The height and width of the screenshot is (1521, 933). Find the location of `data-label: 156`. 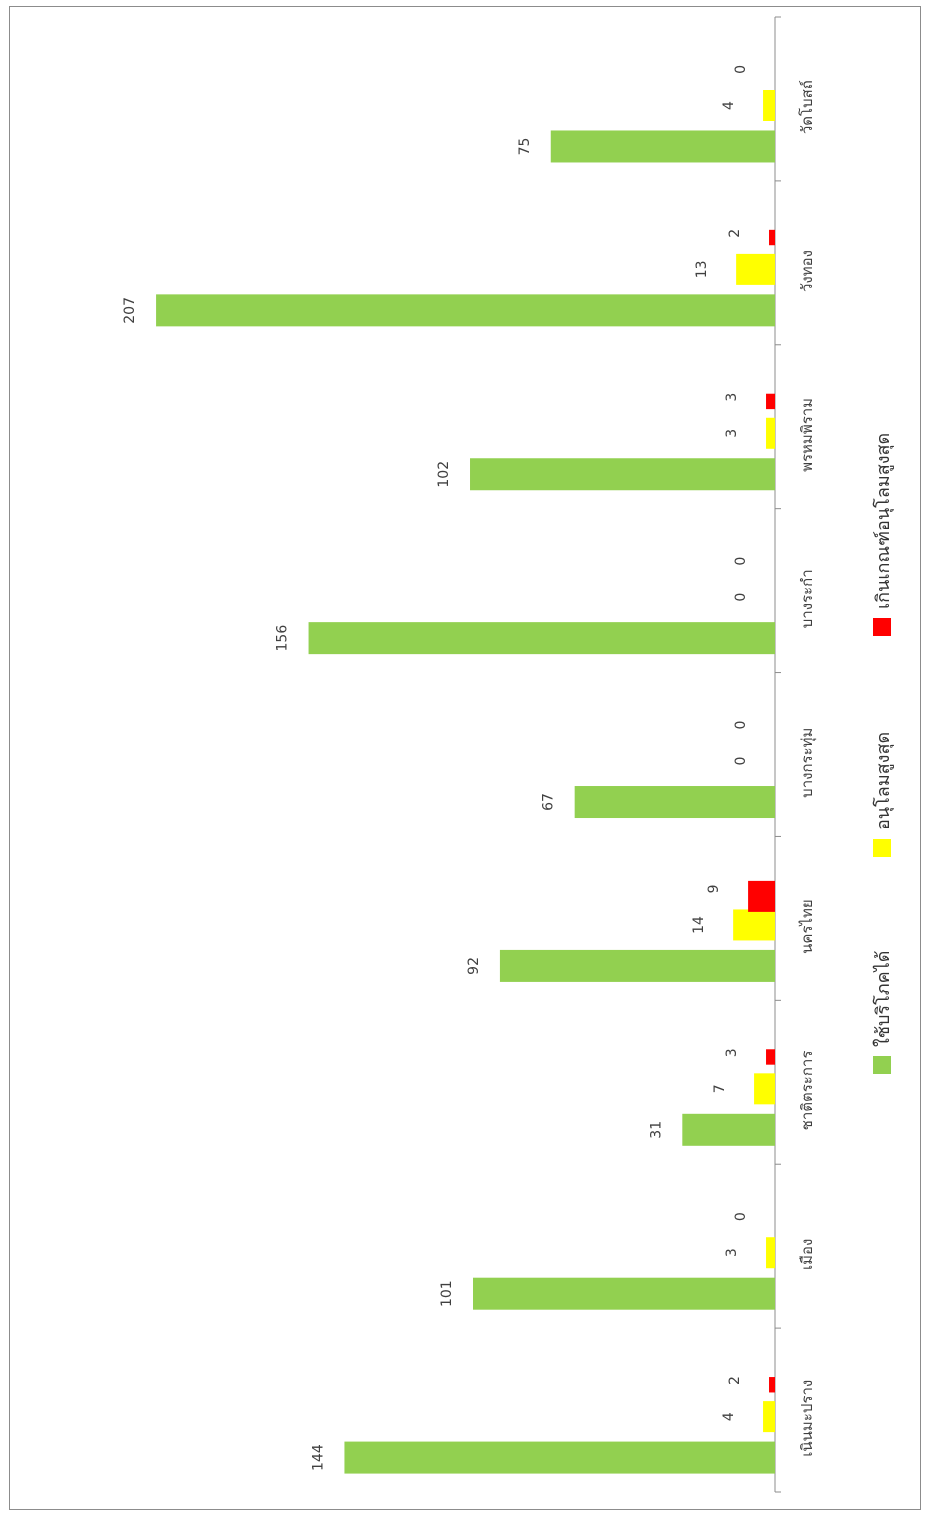

data-label: 156 is located at coordinates (283, 638).